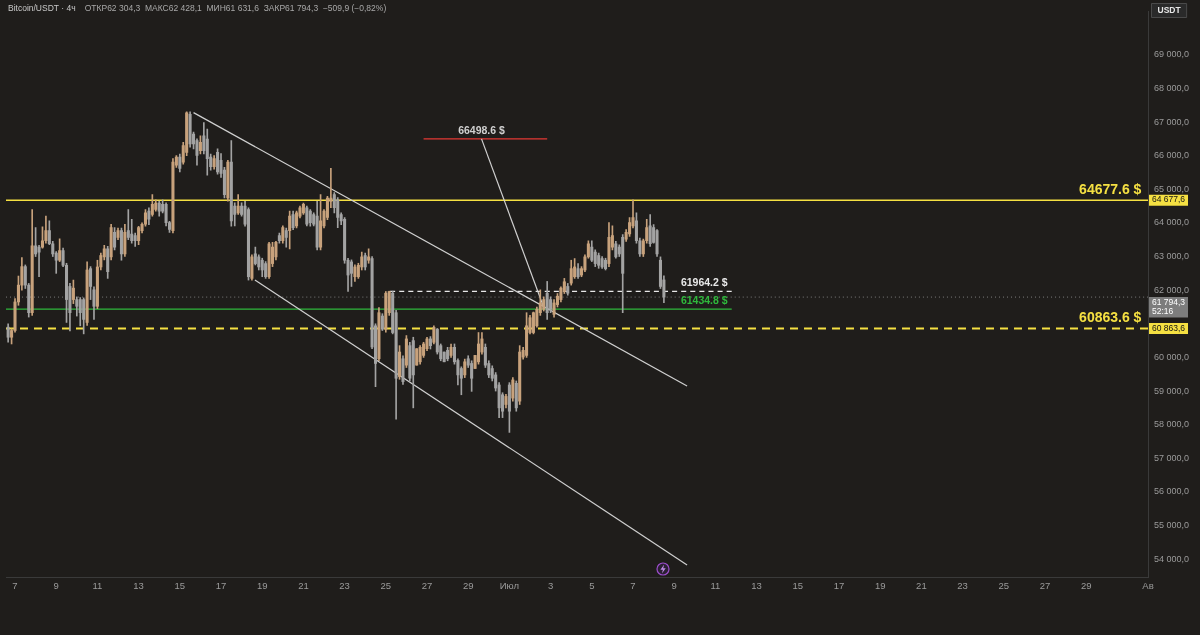 Image resolution: width=1200 pixels, height=635 pixels. I want to click on y-tick-label: 58 000,0, so click(1172, 424).